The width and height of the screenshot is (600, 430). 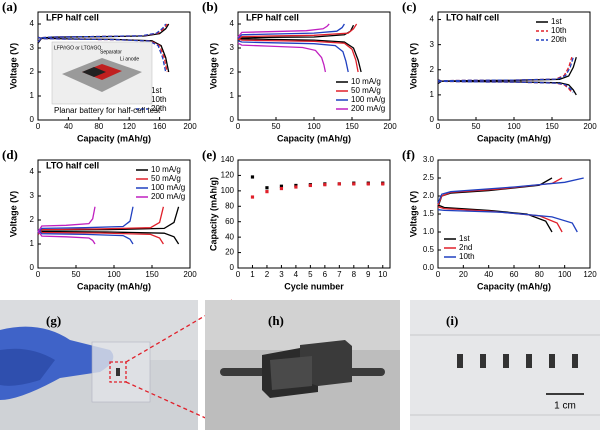 What do you see at coordinates (408, 154) in the screenshot?
I see `panel-label: (f)` at bounding box center [408, 154].